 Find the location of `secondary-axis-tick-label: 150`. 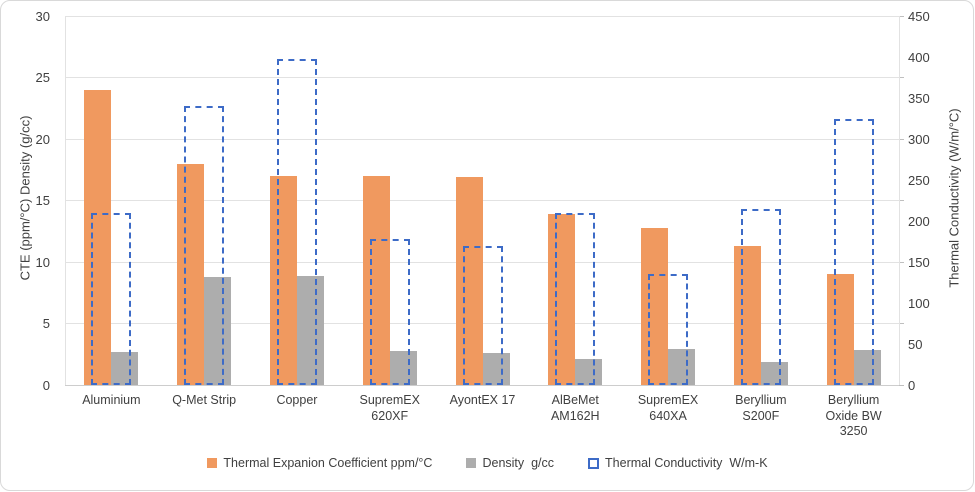

secondary-axis-tick-label: 150 is located at coordinates (919, 262).